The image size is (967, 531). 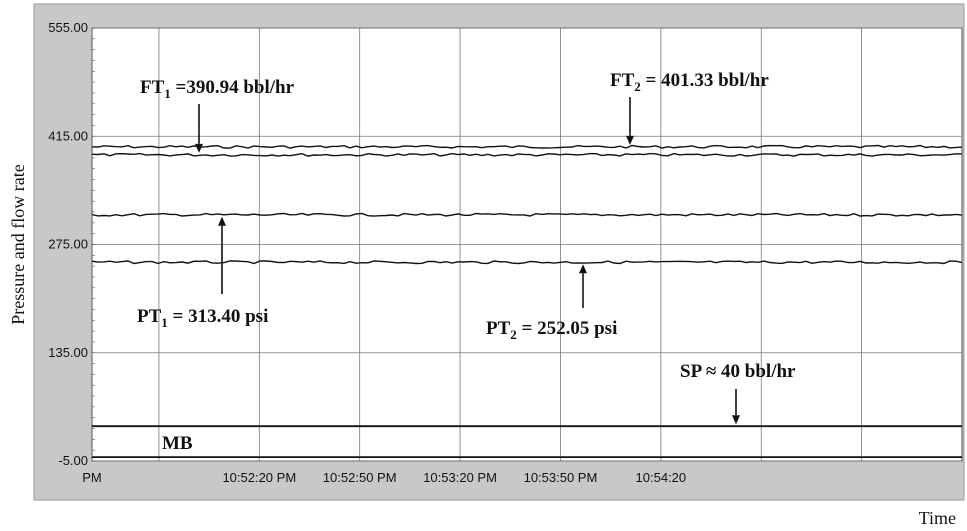 I want to click on x-tick-label: 10:54:20, so click(x=661, y=477).